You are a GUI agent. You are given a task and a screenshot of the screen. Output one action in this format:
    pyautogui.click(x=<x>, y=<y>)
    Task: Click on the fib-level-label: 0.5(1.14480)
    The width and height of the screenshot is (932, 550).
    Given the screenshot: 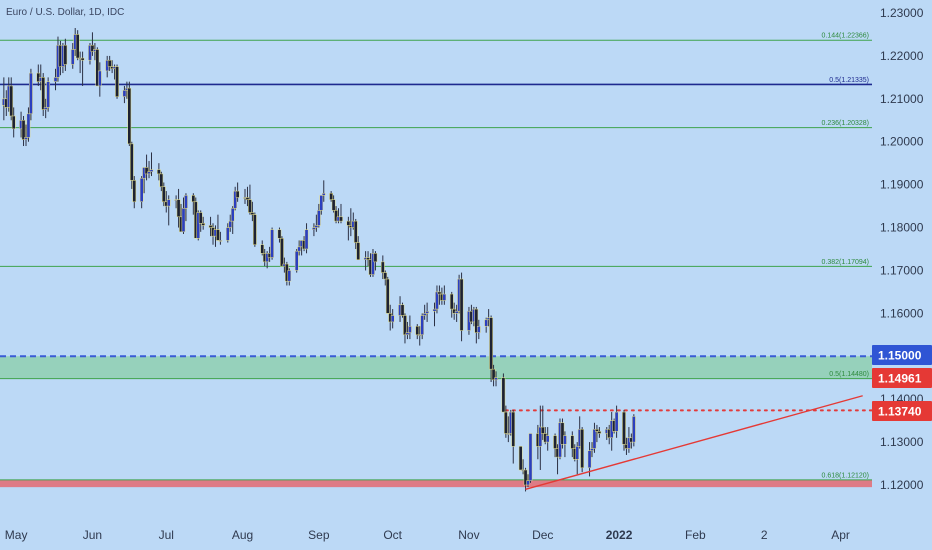 What is the action you would take?
    pyautogui.click(x=849, y=374)
    